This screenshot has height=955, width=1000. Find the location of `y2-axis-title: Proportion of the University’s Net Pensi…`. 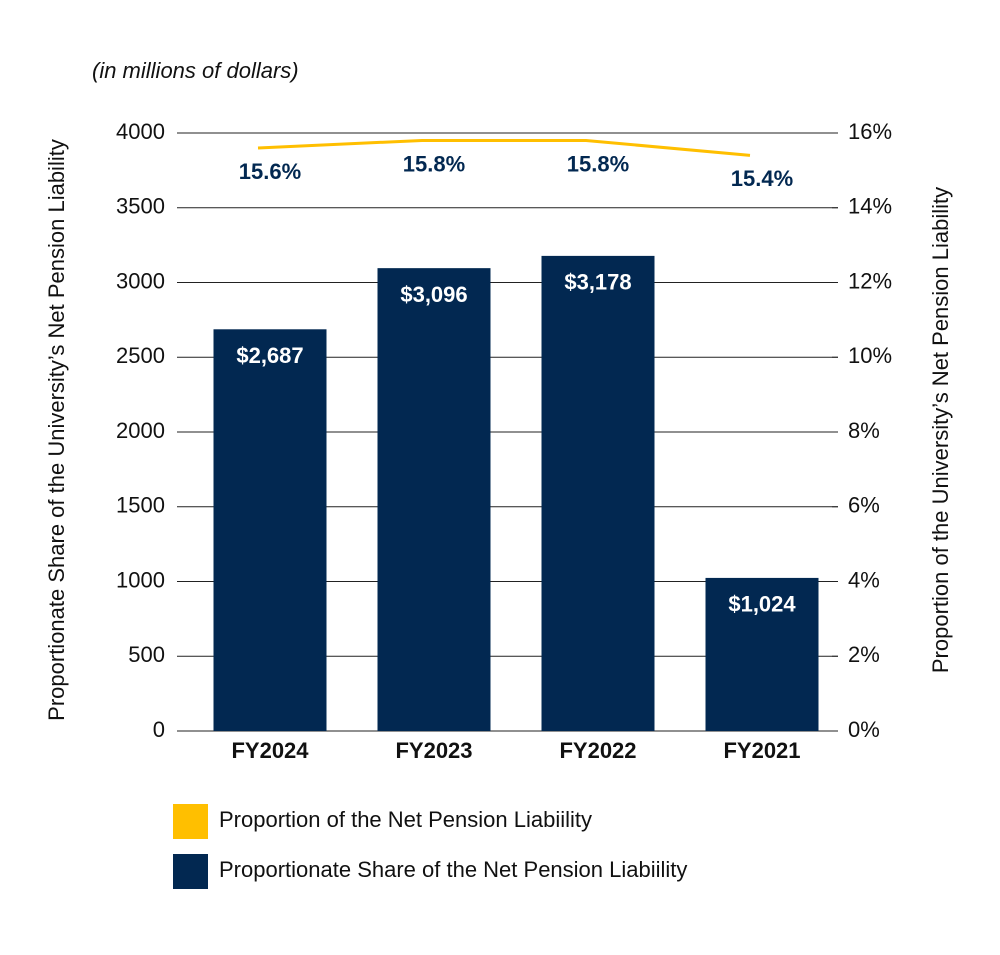

y2-axis-title: Proportion of the University’s Net Pensi… is located at coordinates (940, 430).